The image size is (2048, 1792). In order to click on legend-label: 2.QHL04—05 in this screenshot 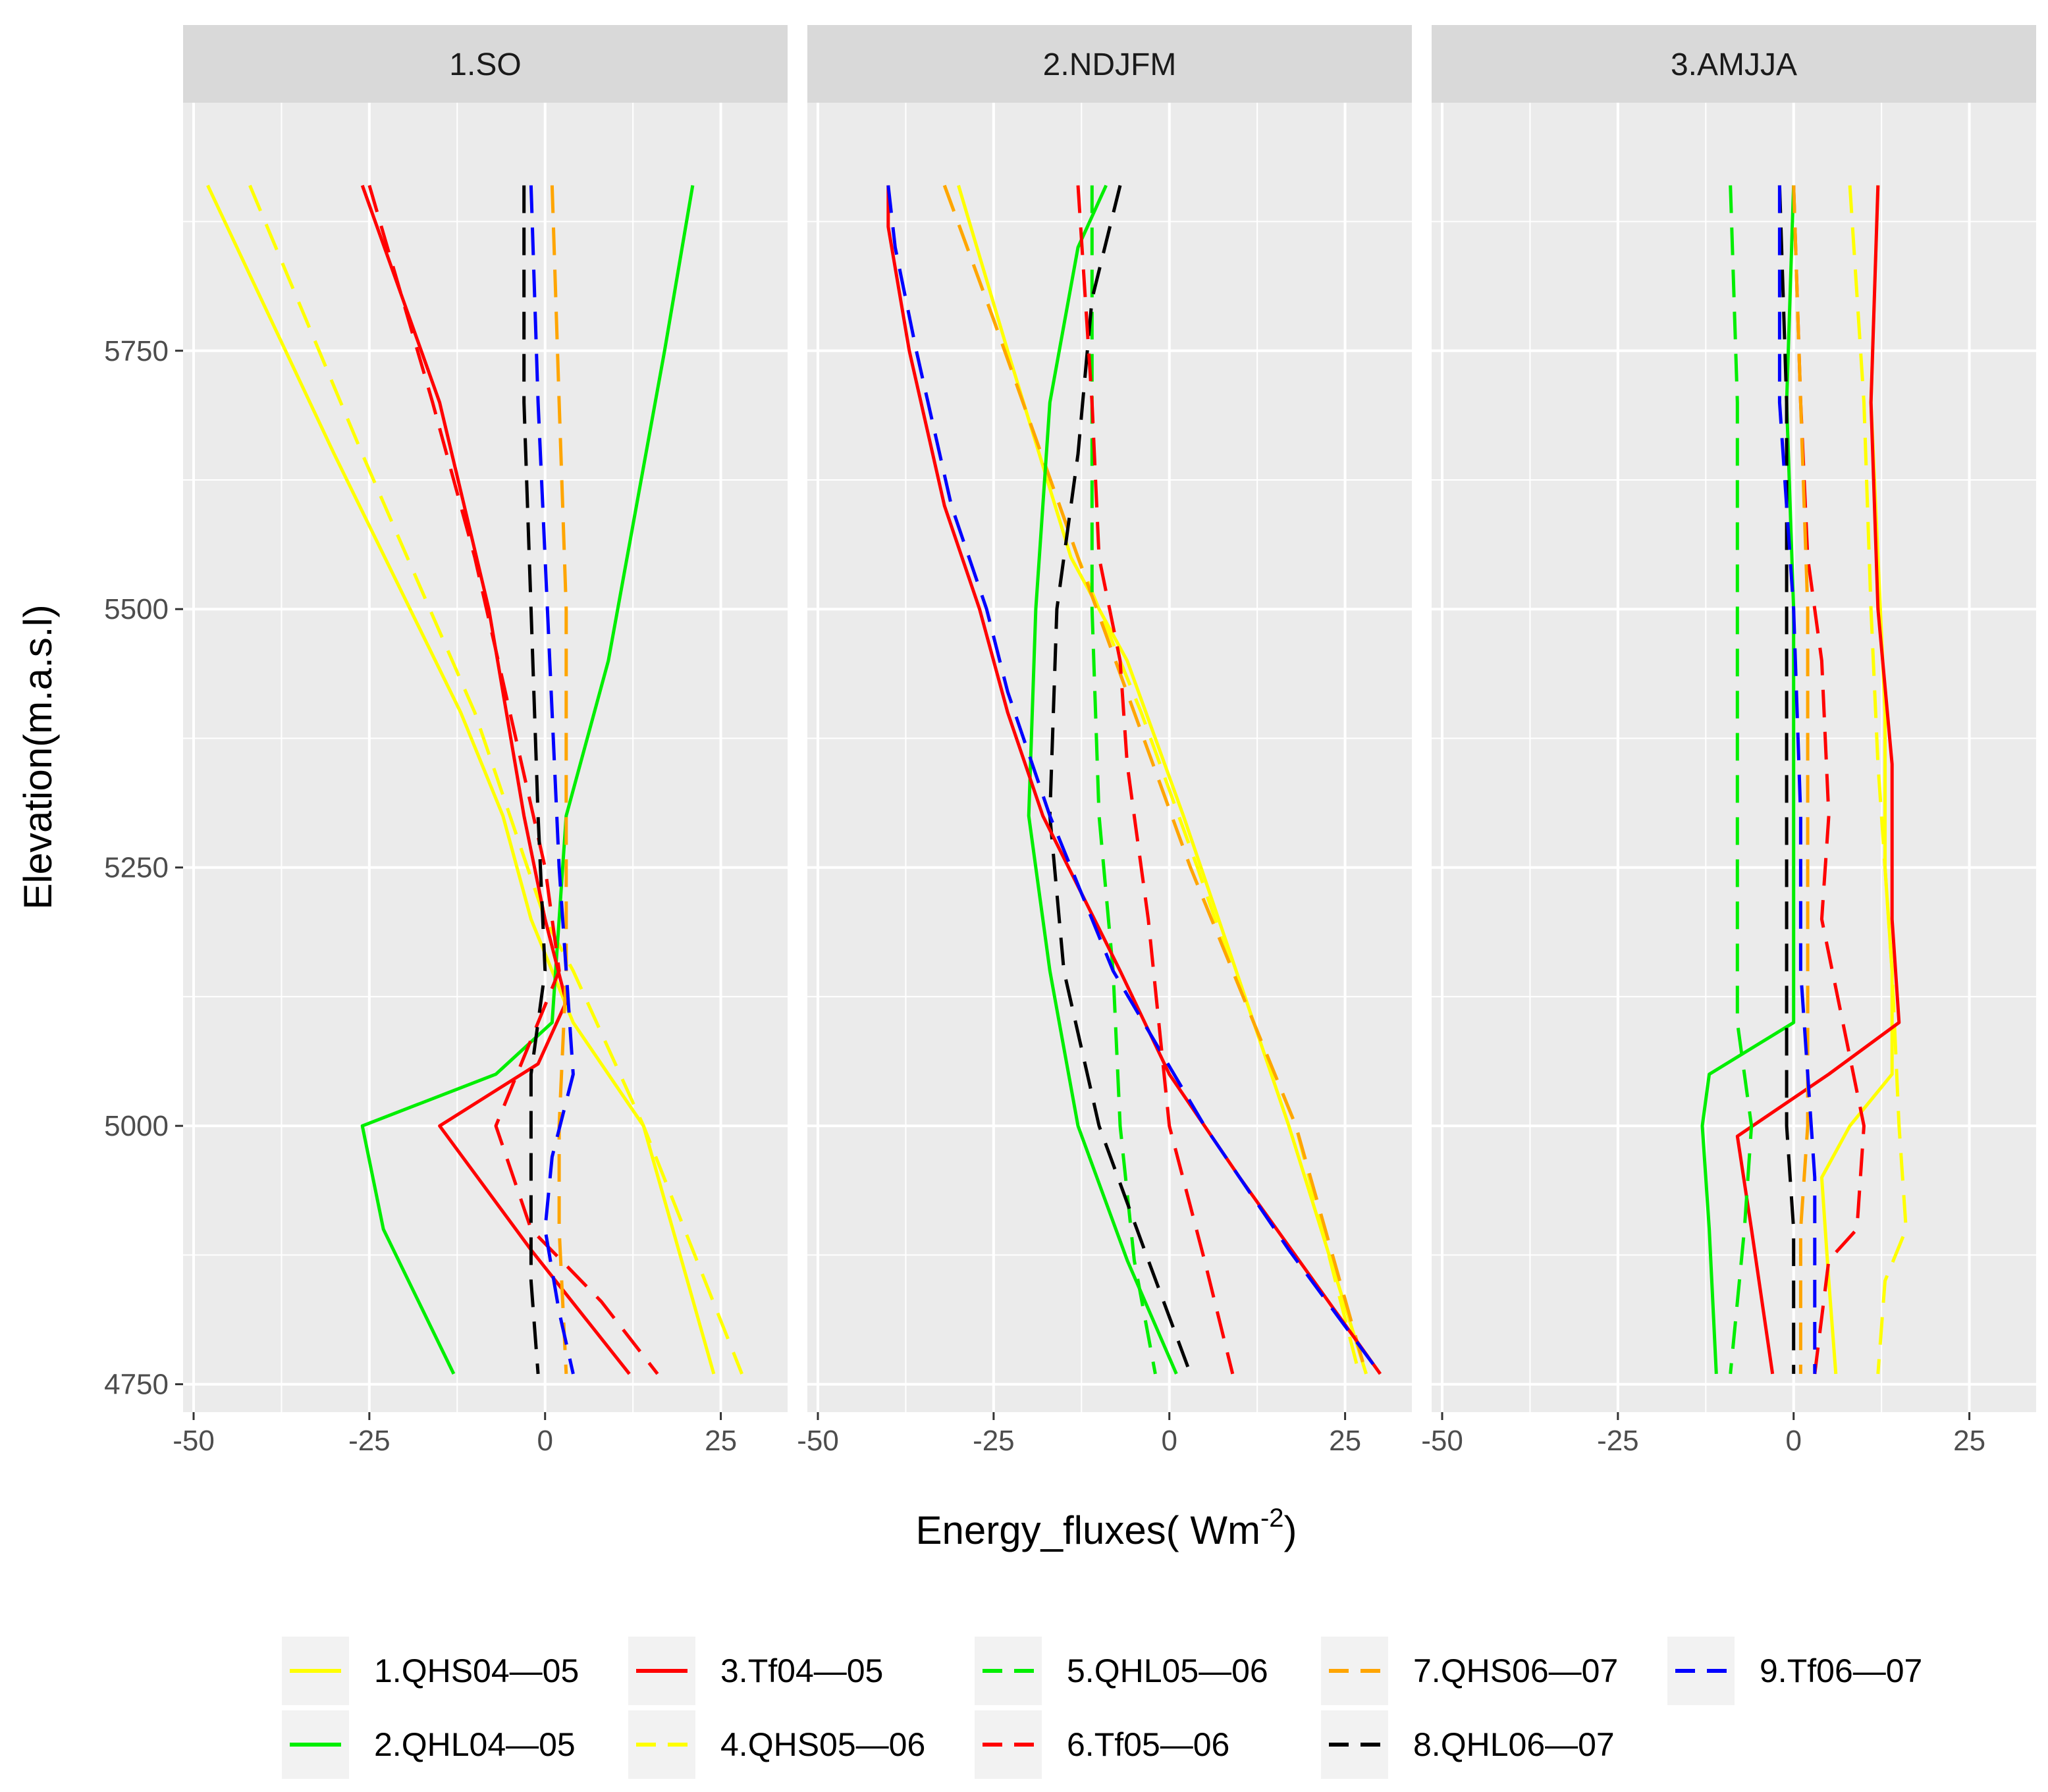, I will do `click(475, 1744)`.